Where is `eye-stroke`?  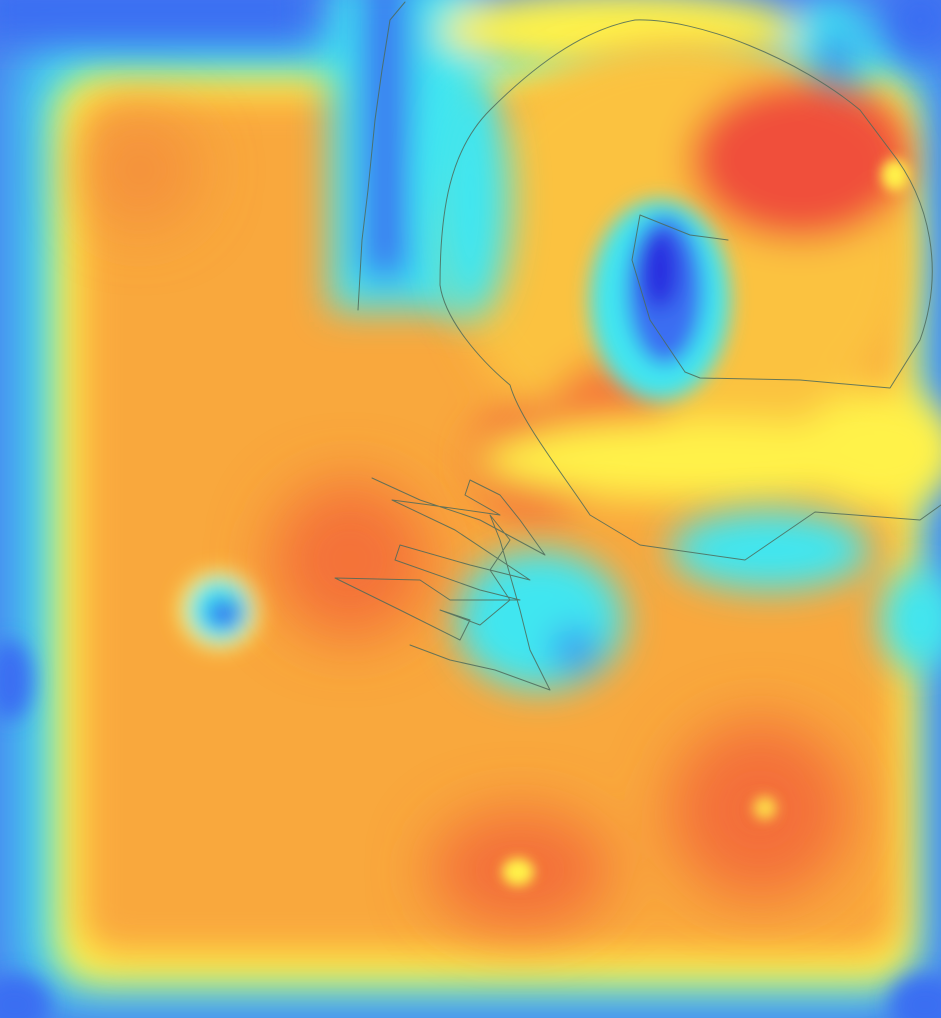
eye-stroke is located at coordinates (680, 293).